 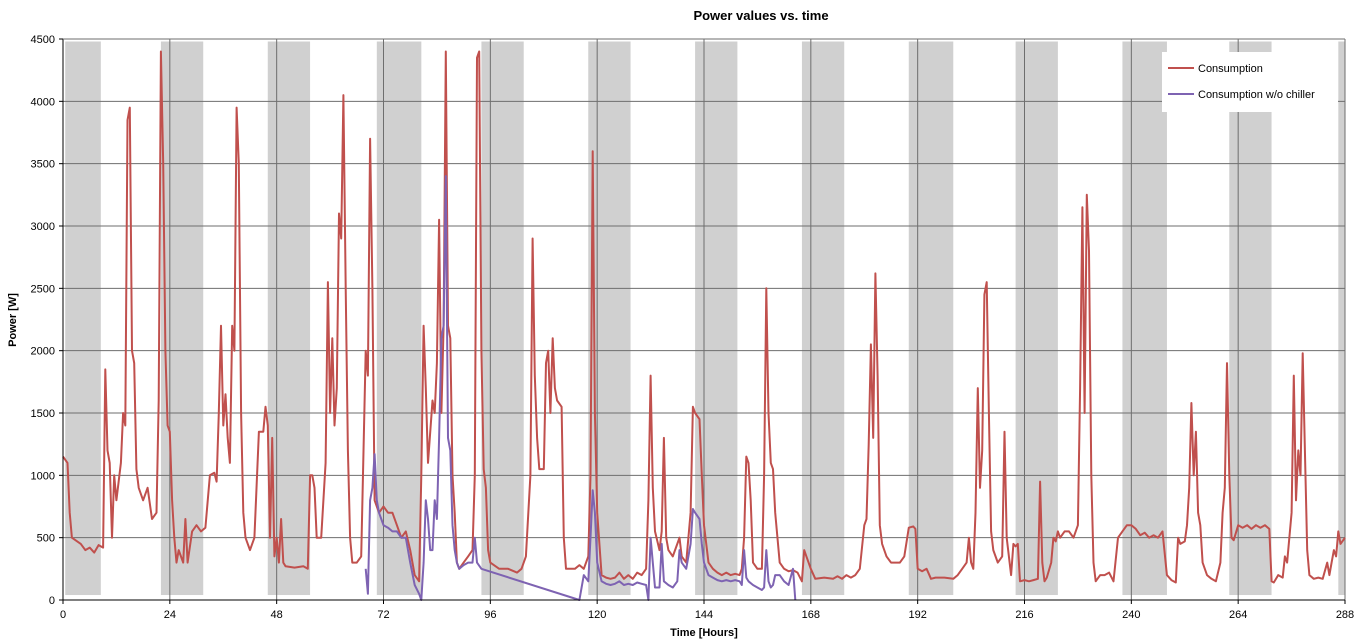 I want to click on y-tick-label-6: 3000, so click(x=43, y=227).